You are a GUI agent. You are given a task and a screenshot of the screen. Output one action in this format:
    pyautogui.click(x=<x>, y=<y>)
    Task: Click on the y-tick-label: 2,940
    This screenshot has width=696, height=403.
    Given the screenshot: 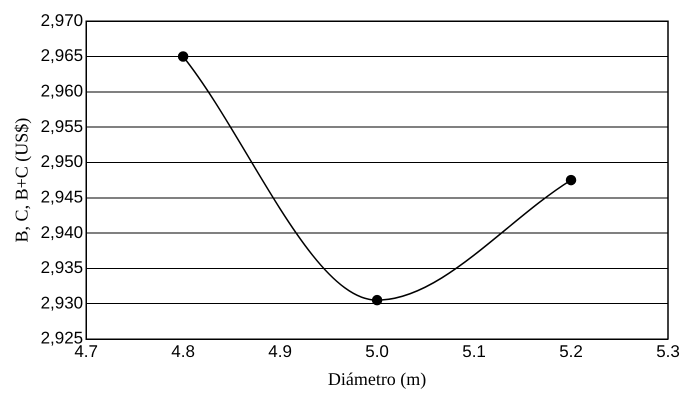 What is the action you would take?
    pyautogui.click(x=62, y=232)
    